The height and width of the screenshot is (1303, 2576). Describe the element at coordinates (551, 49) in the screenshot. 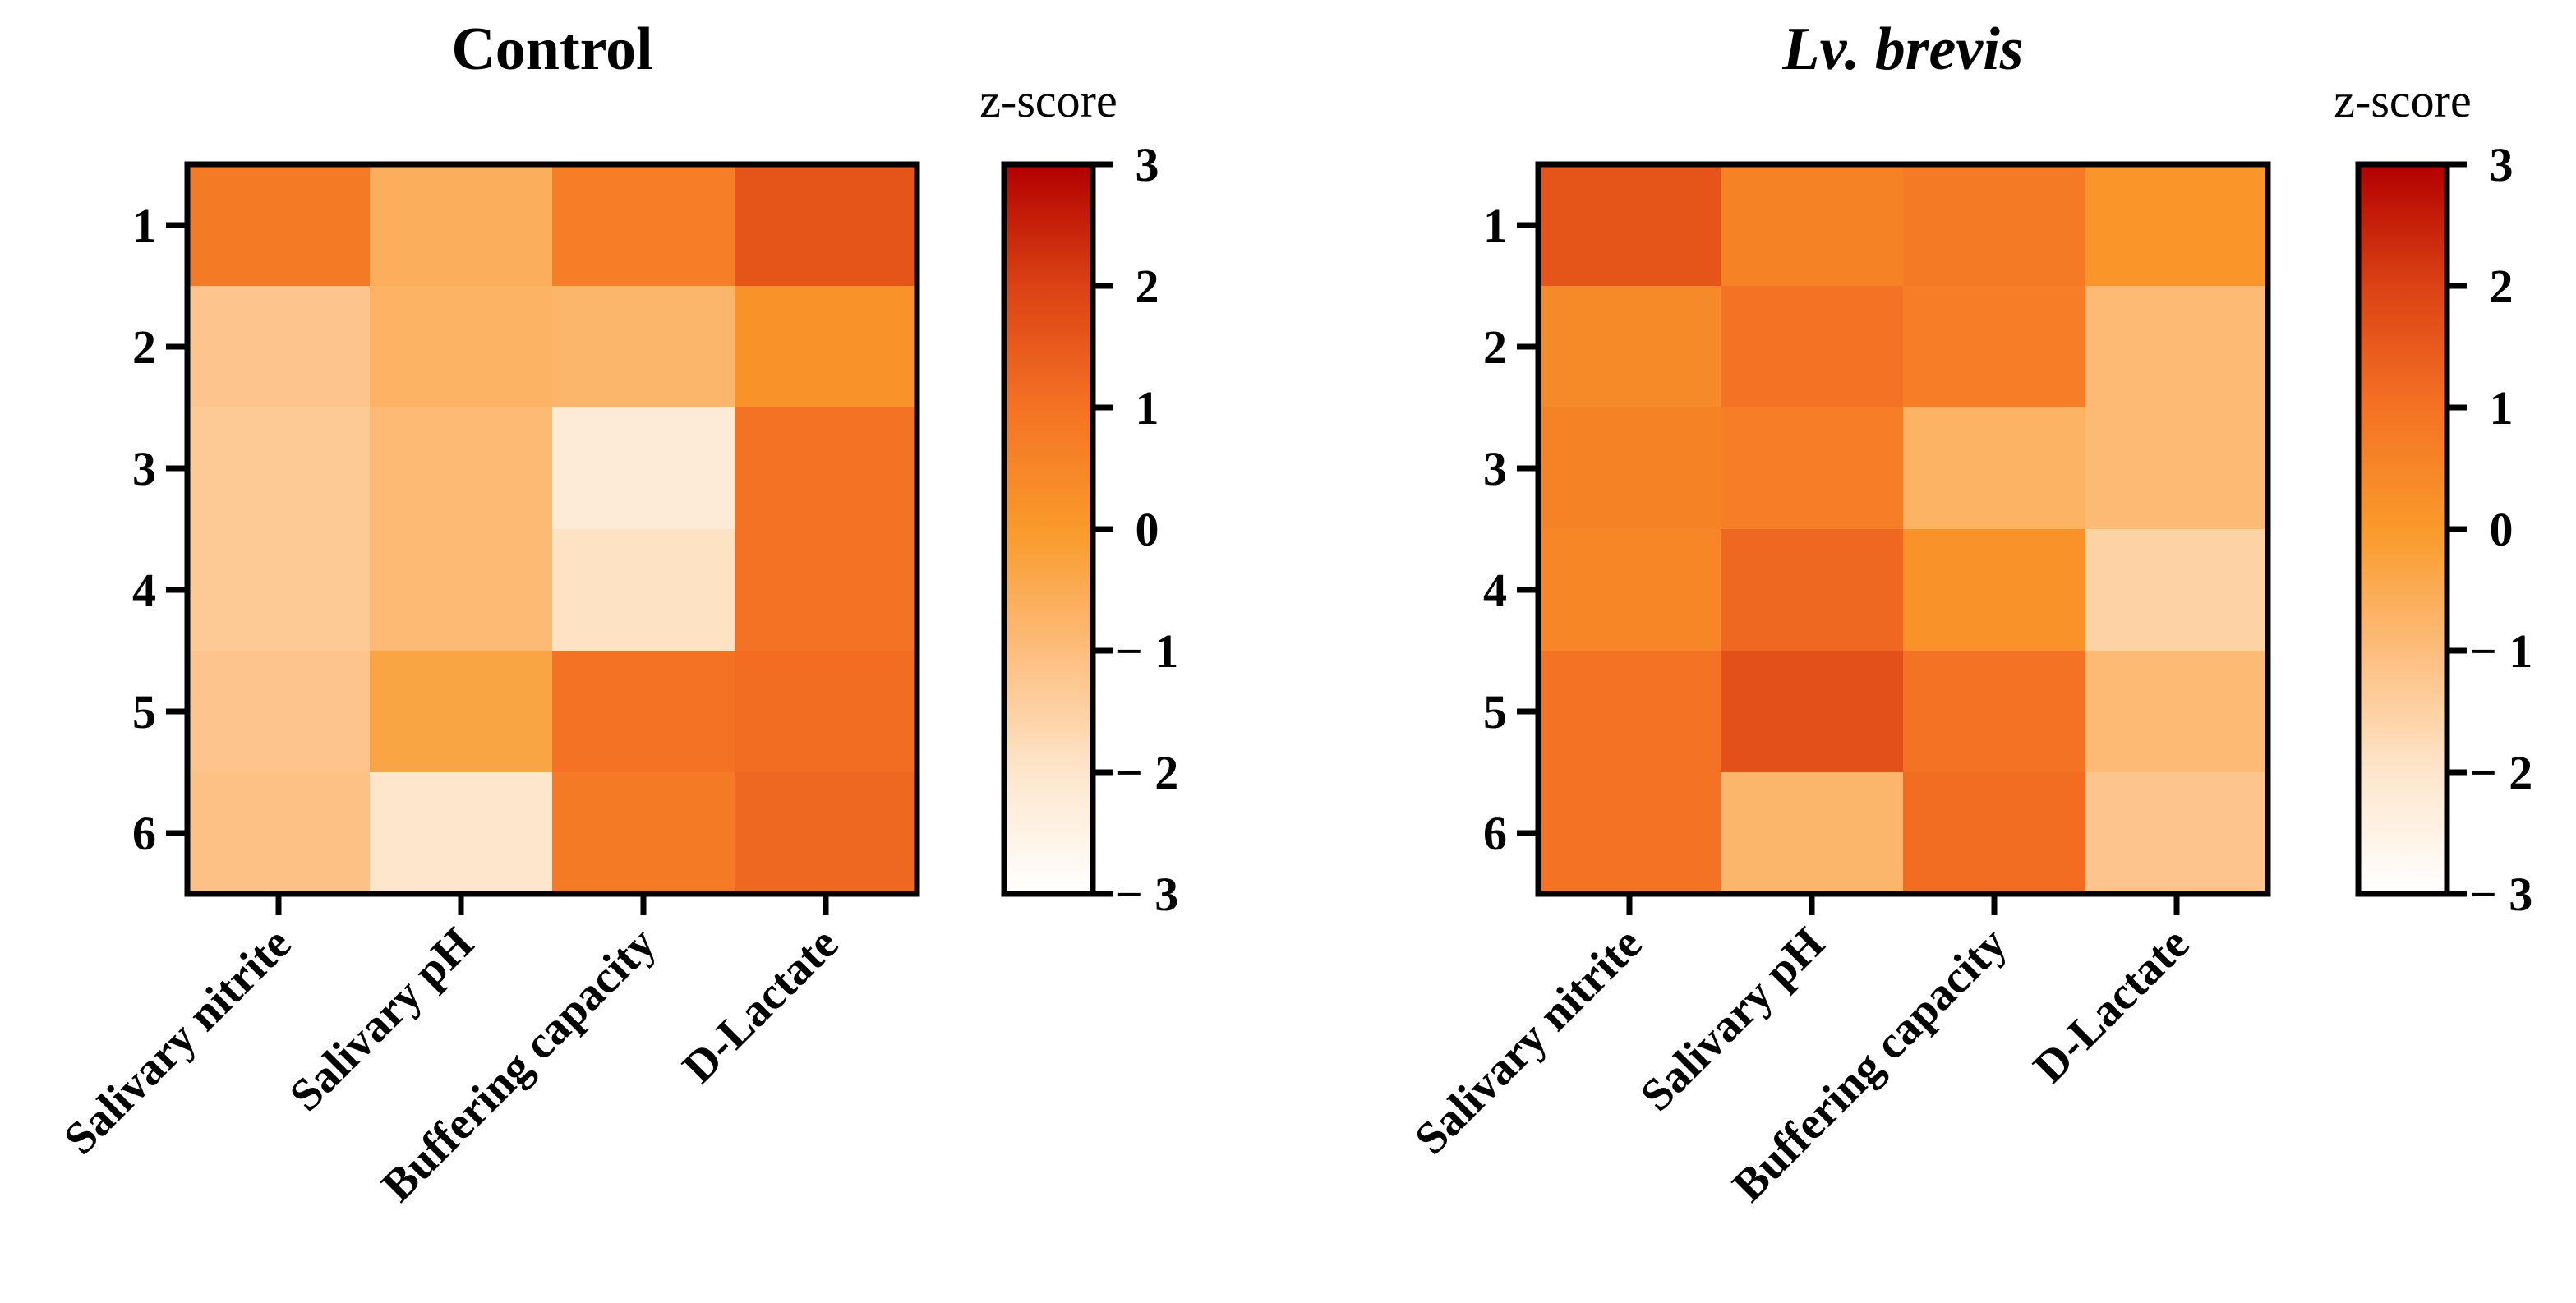

I see `chart-title: Control` at that location.